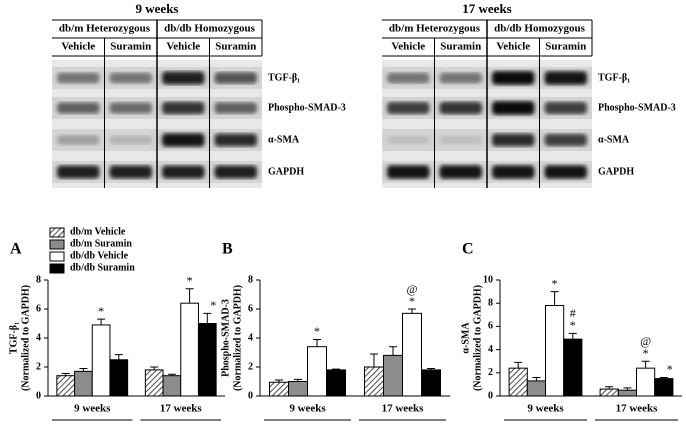 This screenshot has width=686, height=430. Describe the element at coordinates (13, 338) in the screenshot. I see `y-axis-label: TGF-β₁` at that location.